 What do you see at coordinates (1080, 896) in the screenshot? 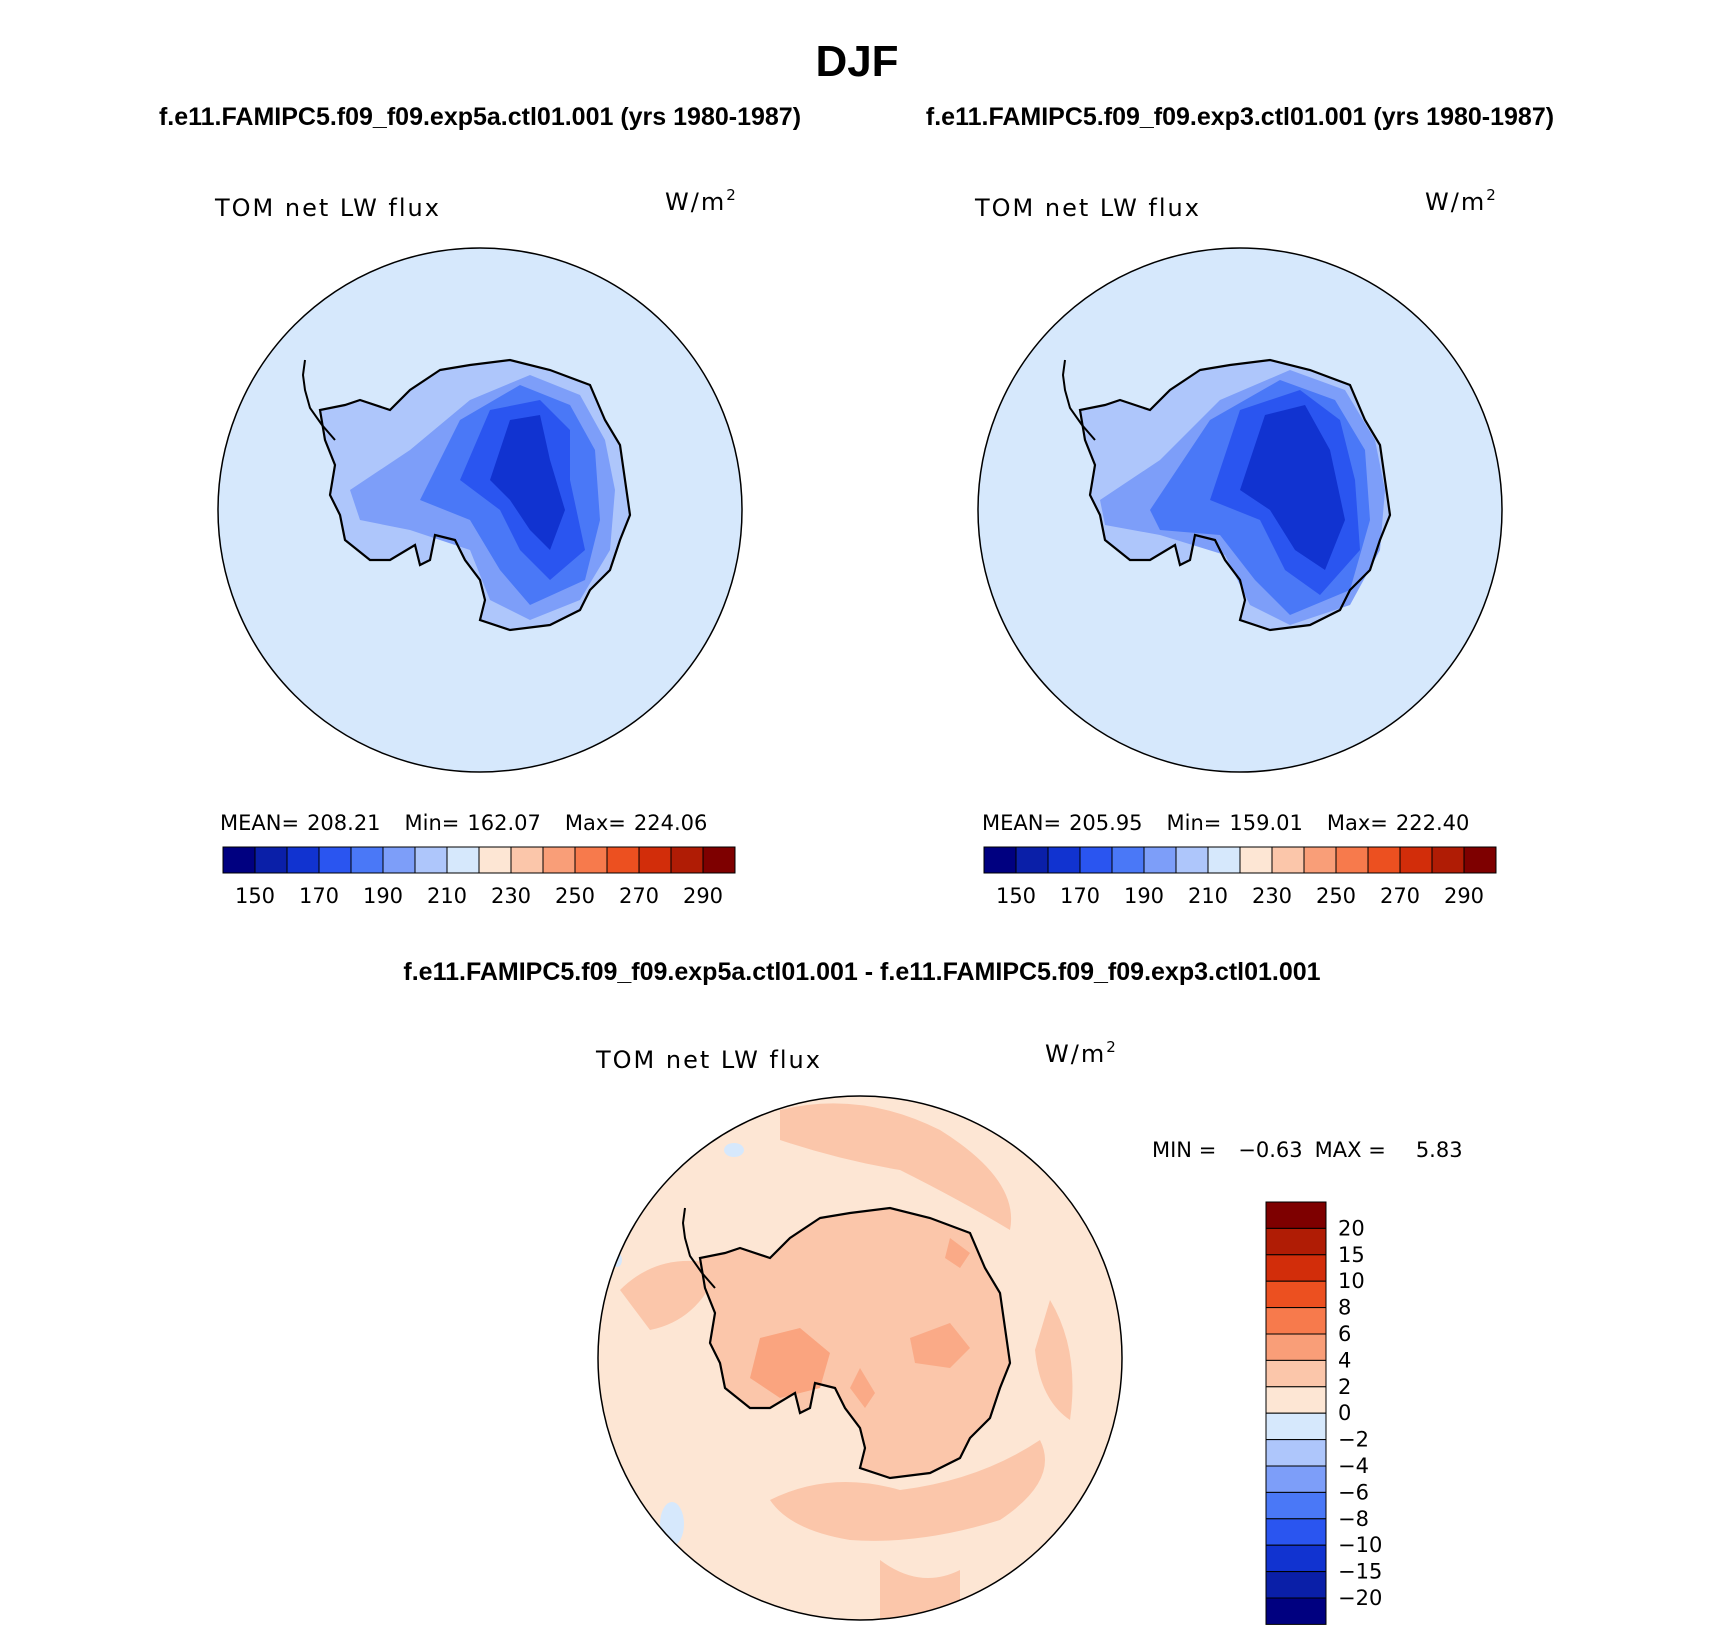
I see `panel-b-colorbar-tick-label: 170` at bounding box center [1080, 896].